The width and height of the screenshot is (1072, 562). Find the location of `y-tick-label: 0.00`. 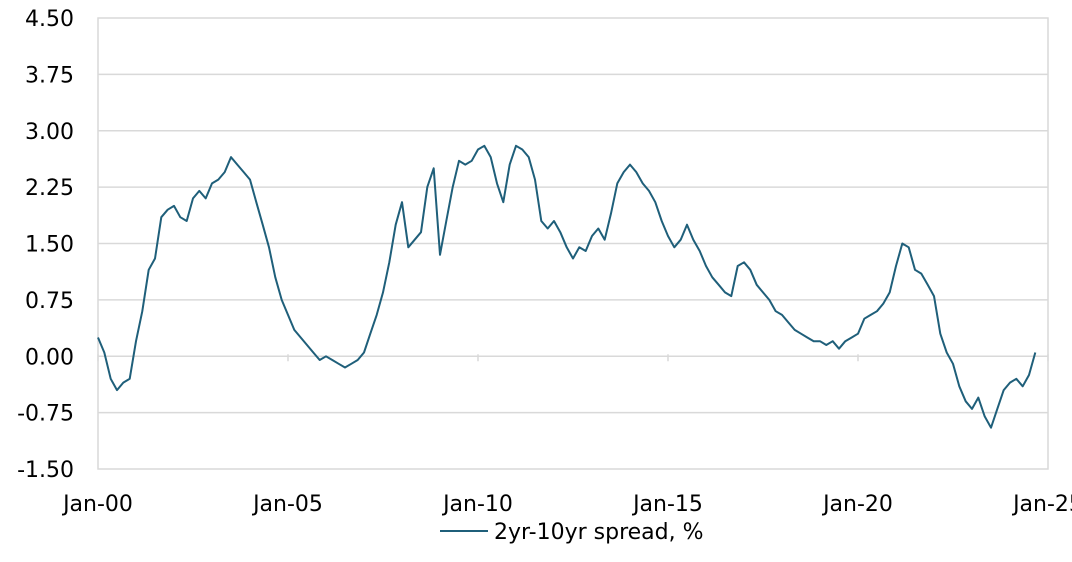

y-tick-label: 0.00 is located at coordinates (49, 357).